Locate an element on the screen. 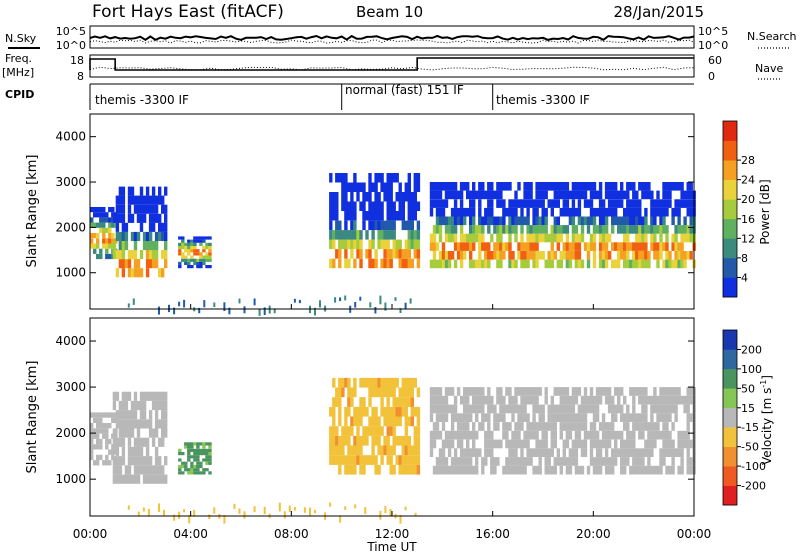 The height and width of the screenshot is (554, 800). freq-label: Freq. is located at coordinates (18, 58).